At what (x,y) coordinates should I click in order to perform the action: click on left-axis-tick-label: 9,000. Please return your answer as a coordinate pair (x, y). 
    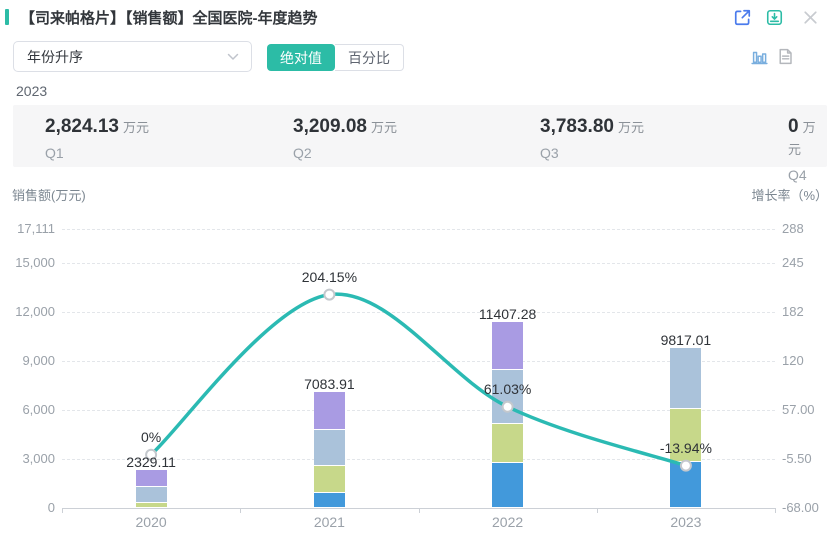
    Looking at the image, I should click on (38, 360).